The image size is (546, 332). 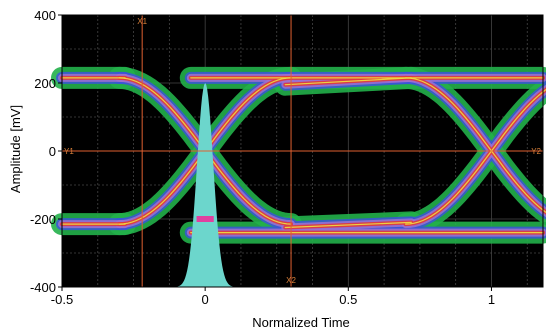 I want to click on y-tick-label: 0, so click(x=52, y=151).